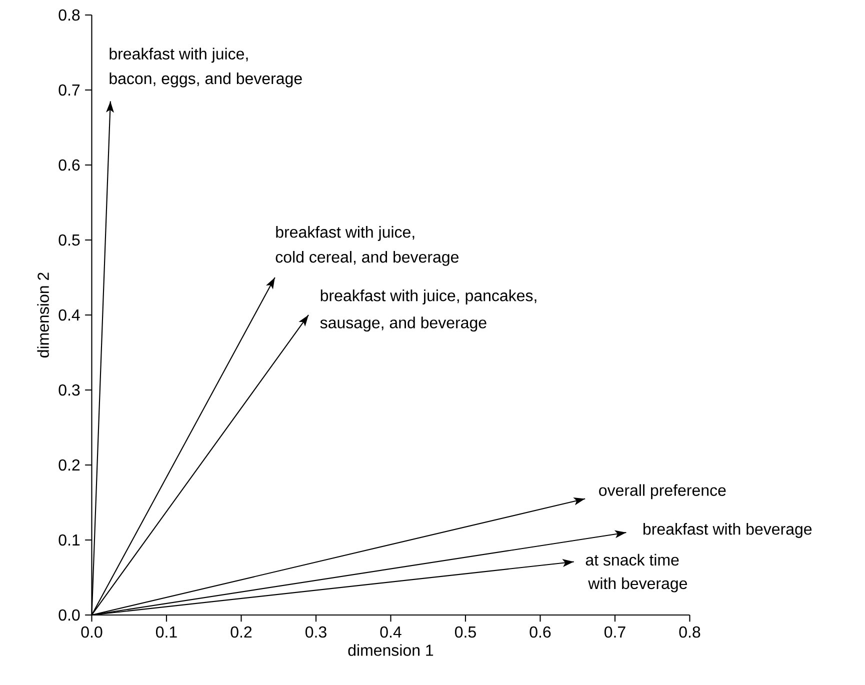  What do you see at coordinates (69, 390) in the screenshot?
I see `y-tick-label: 0.3` at bounding box center [69, 390].